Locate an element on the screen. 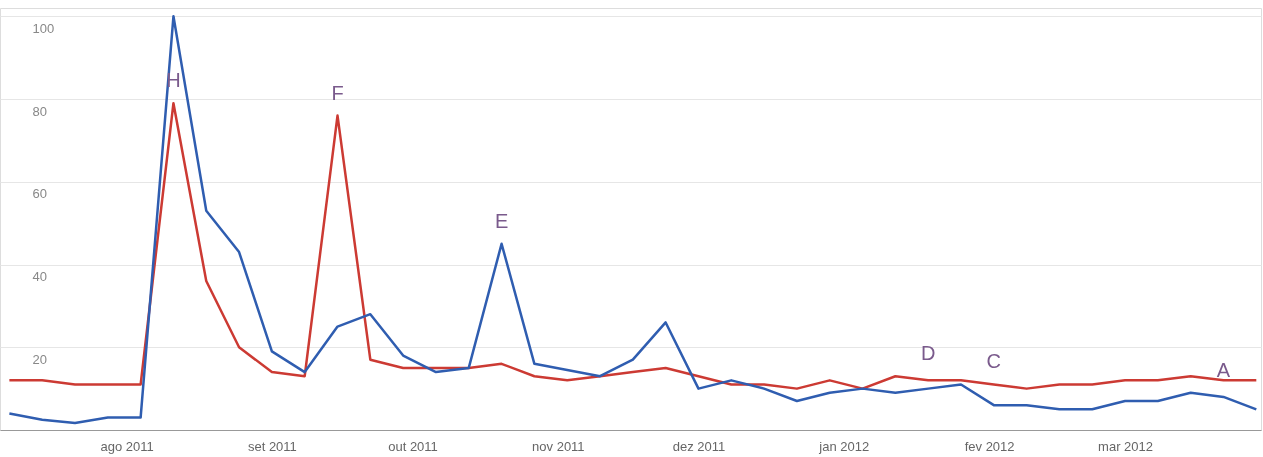 Image resolution: width=1263 pixels, height=457 pixels. x-tick-label: set 2011 is located at coordinates (272, 446).